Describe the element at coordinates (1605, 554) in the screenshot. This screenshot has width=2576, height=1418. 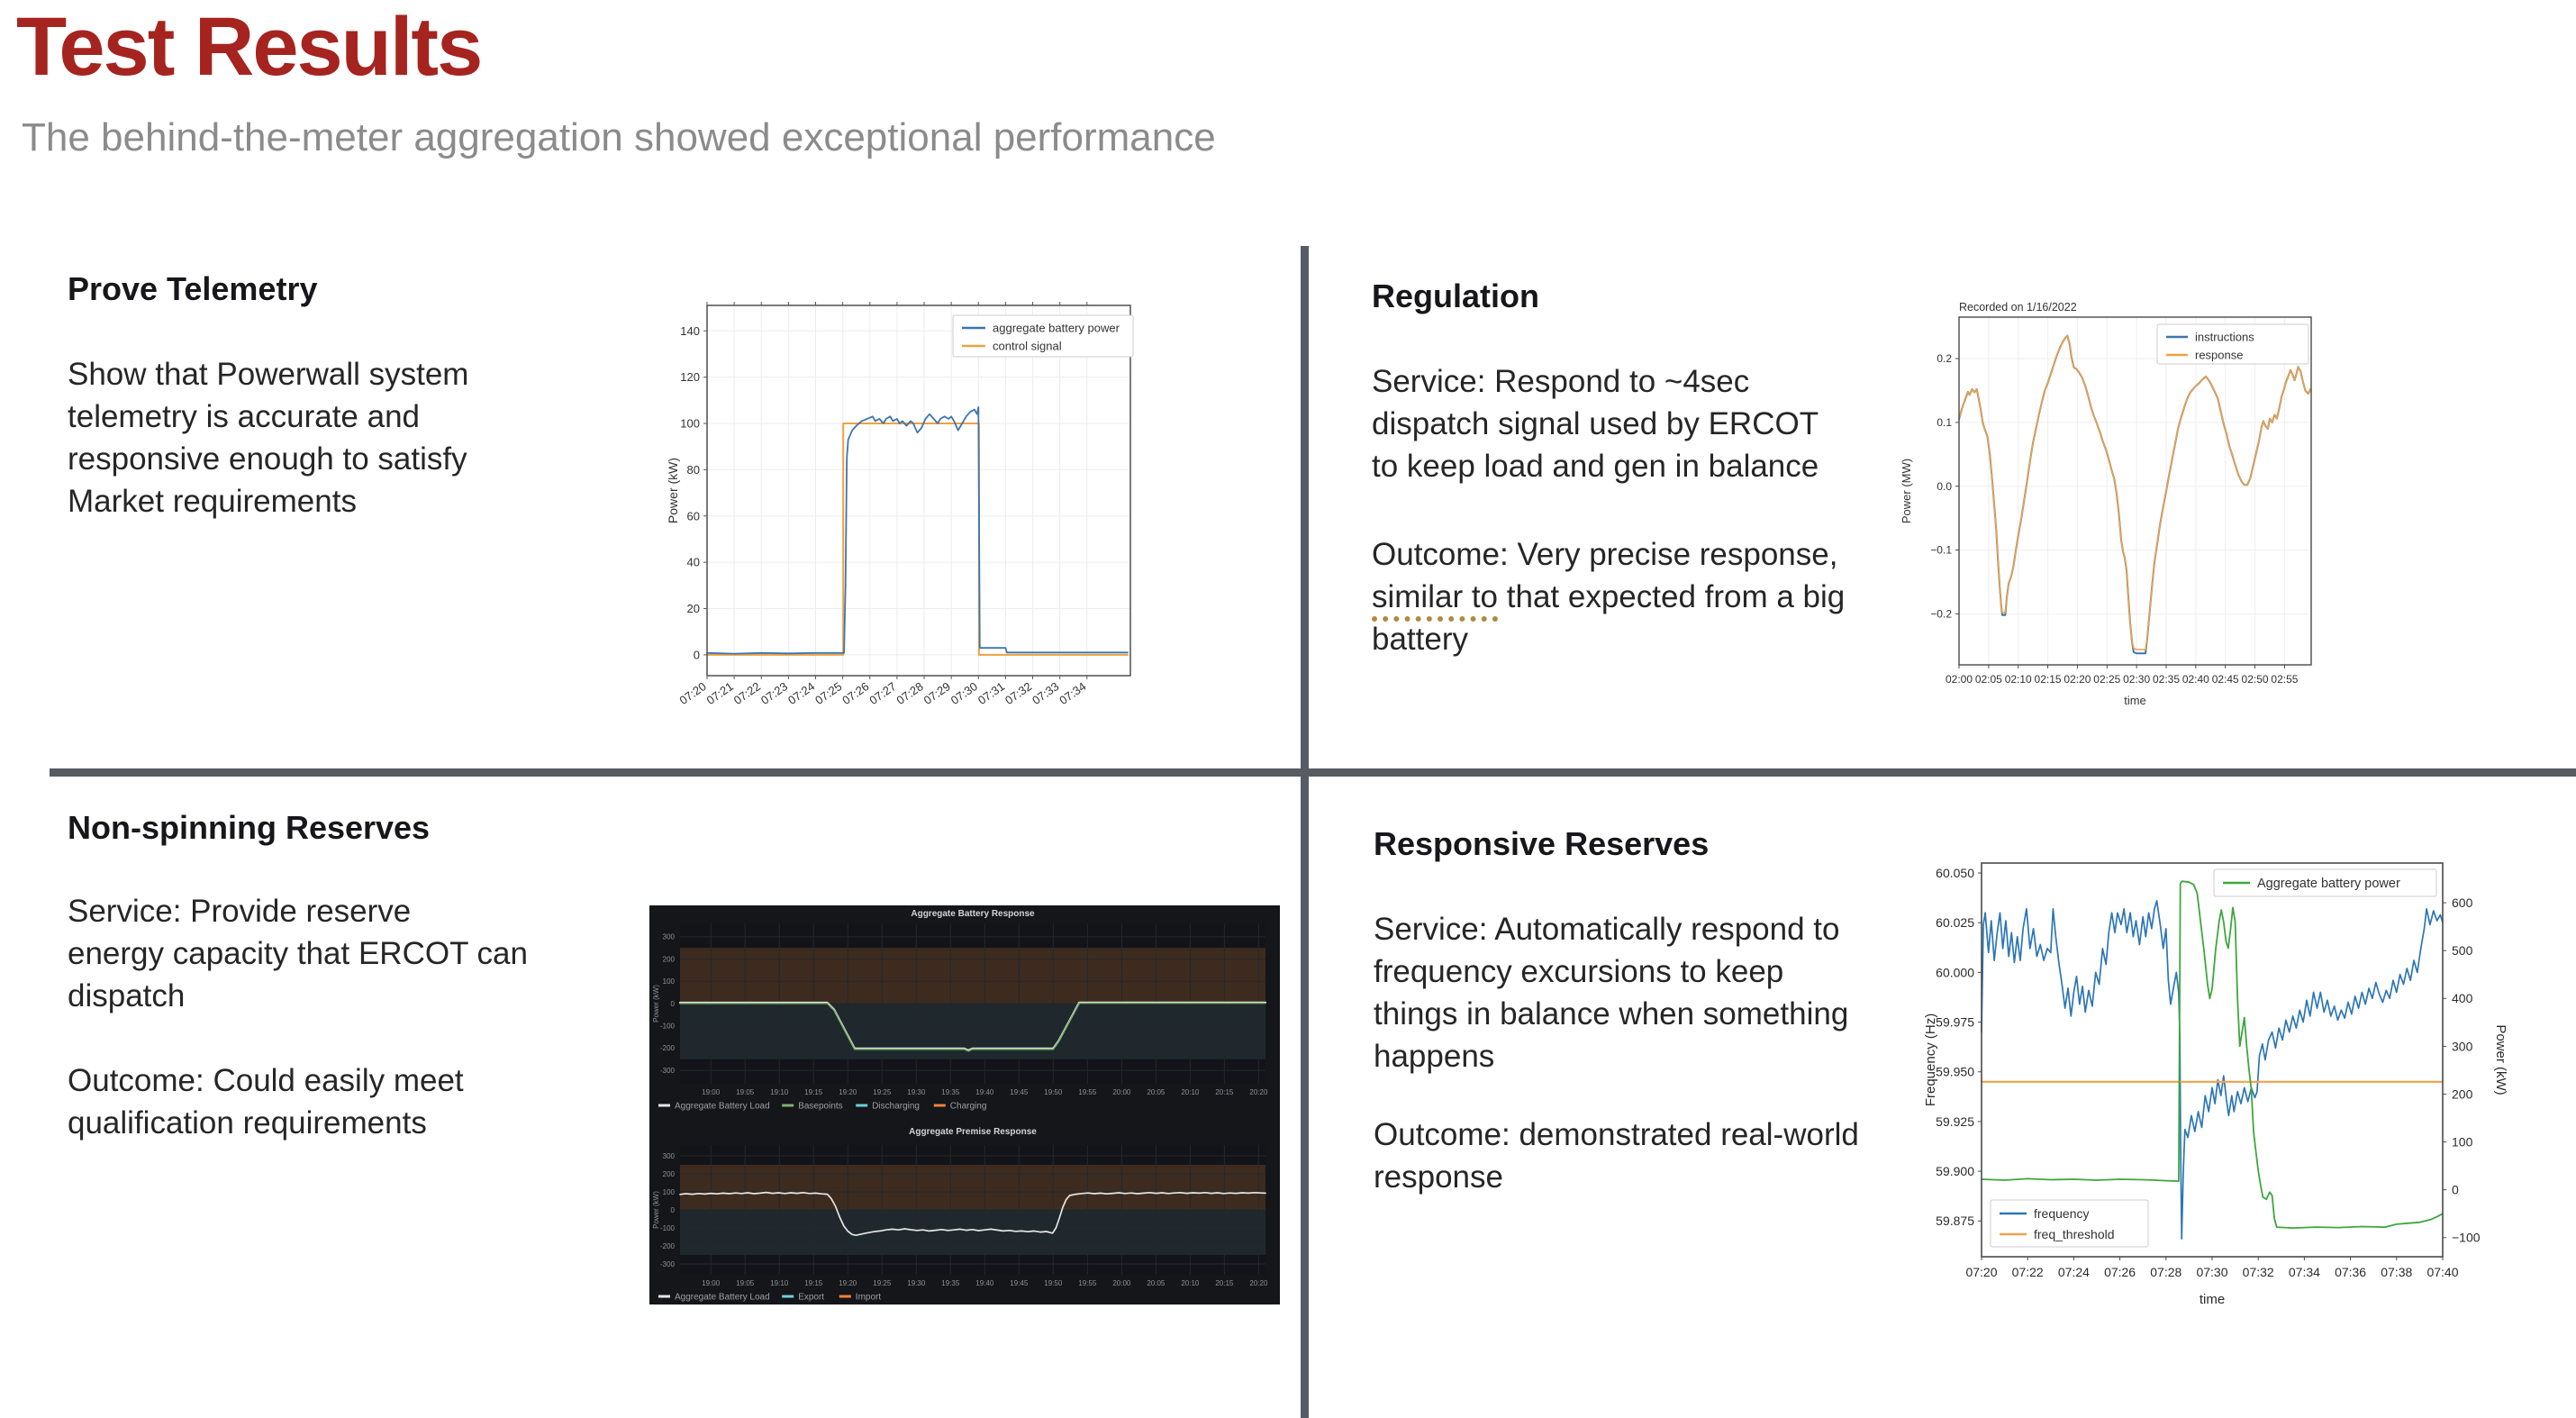
I see `regulation-outcome-pre: Outcome: Very precise response,` at that location.